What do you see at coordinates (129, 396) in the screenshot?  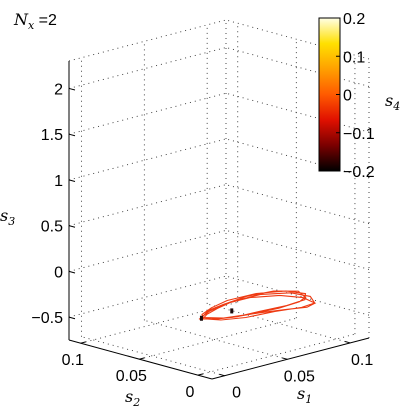 I see `s2-axis-label-main: s` at bounding box center [129, 396].